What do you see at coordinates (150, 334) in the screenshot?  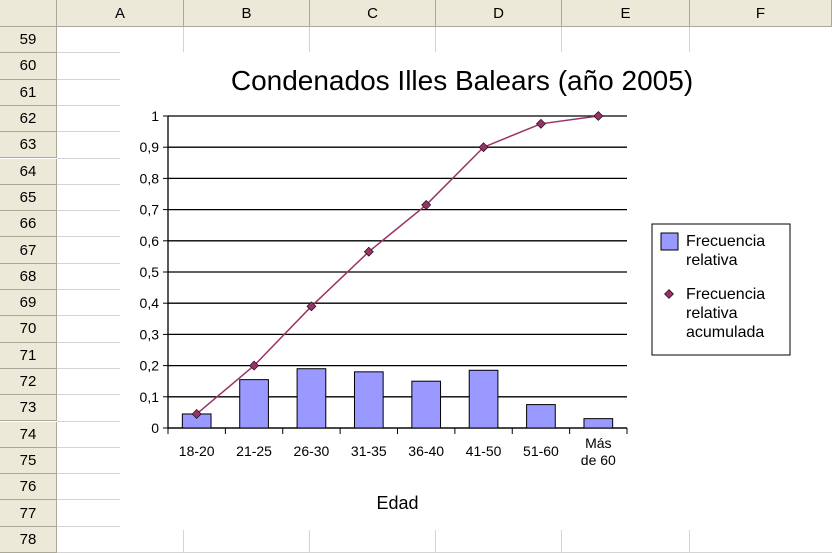 I see `y-tick-label: 0,3` at bounding box center [150, 334].